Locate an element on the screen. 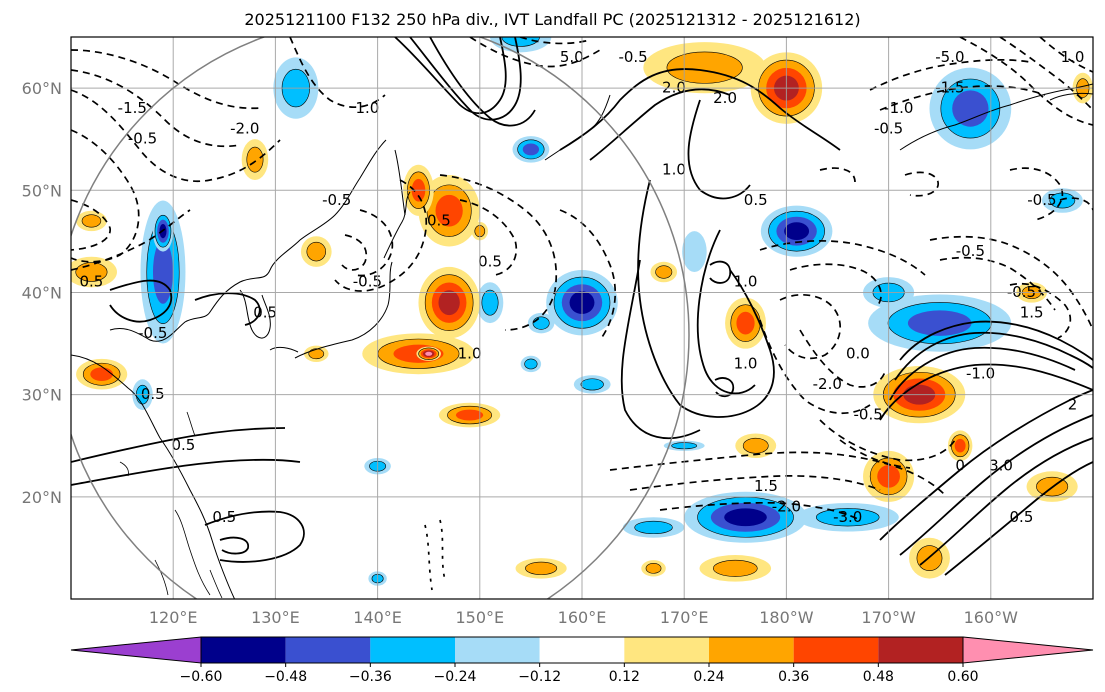  contour-label: 3.0 is located at coordinates (1001, 466).